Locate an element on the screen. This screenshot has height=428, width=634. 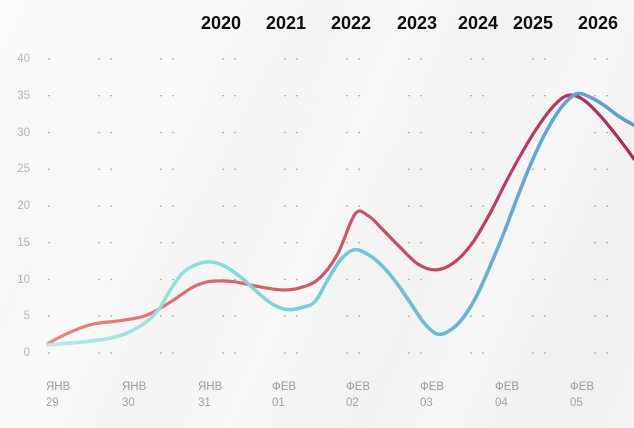
x-tick-label-ЯНВ-31: ЯНВ 31 is located at coordinates (210, 395).